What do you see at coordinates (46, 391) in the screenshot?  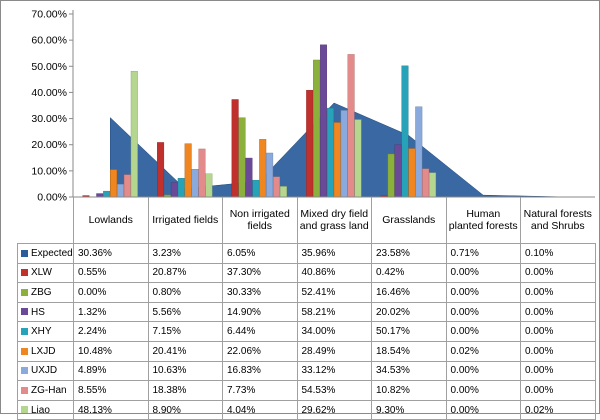 I see `legend-entry: ZG-Han` at bounding box center [46, 391].